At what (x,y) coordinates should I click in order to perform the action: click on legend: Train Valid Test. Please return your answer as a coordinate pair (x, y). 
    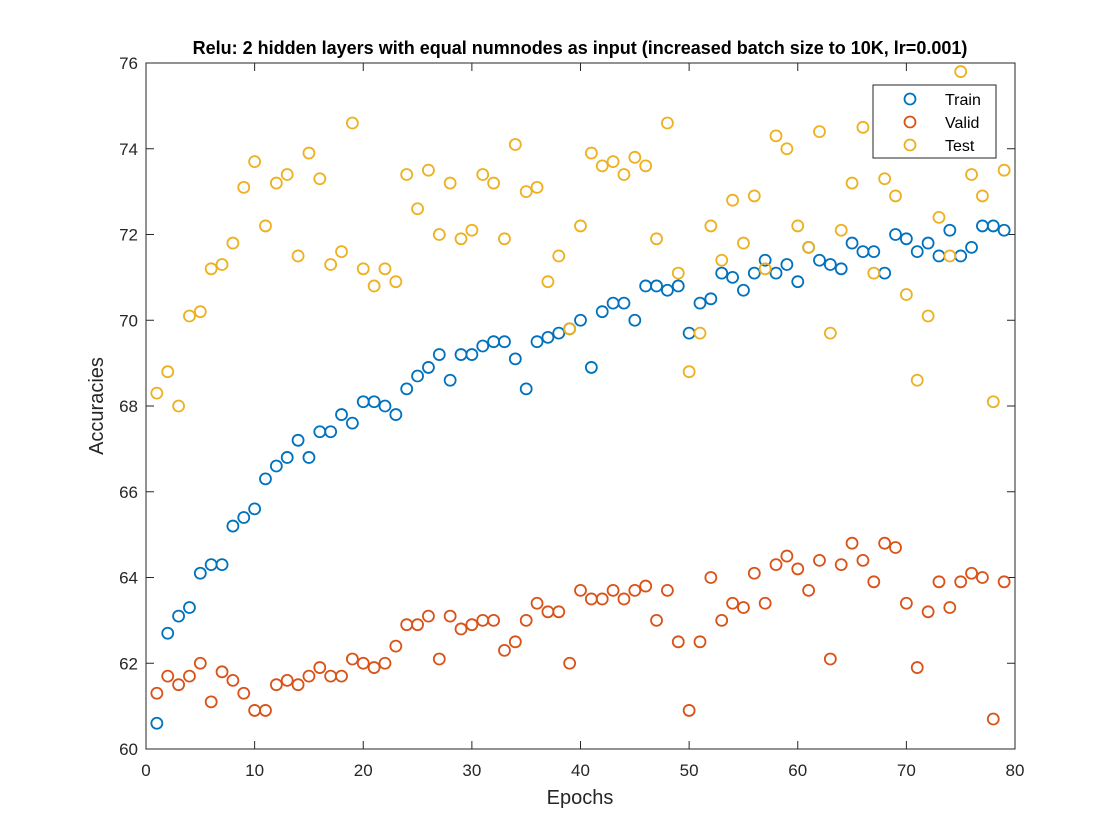
    Looking at the image, I should click on (934, 121).